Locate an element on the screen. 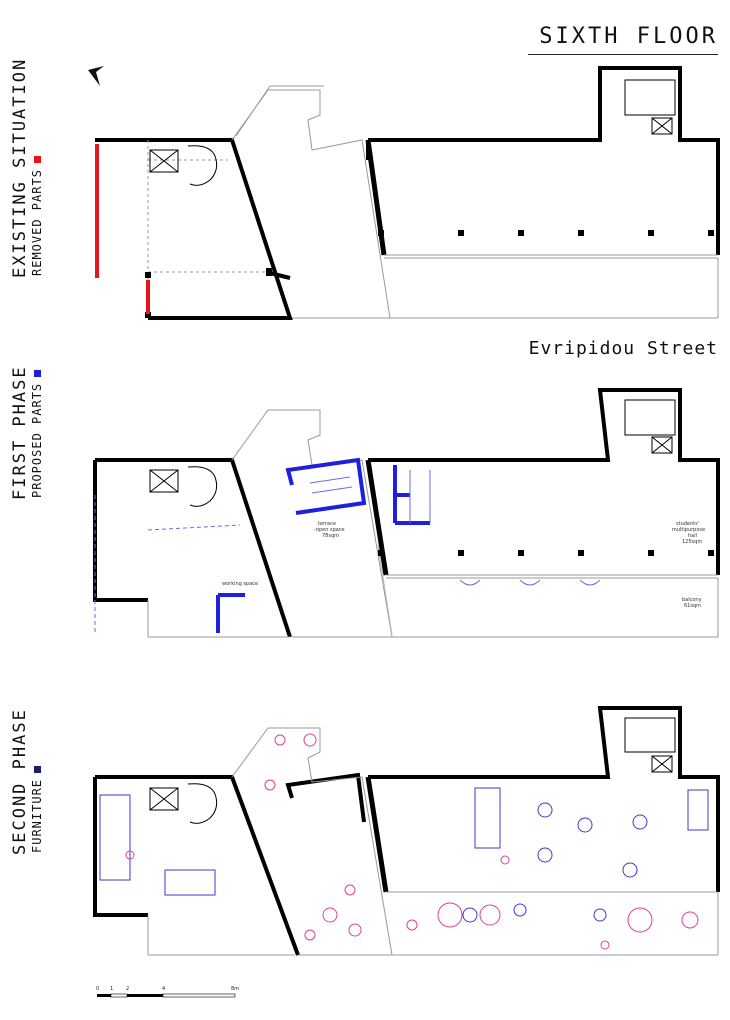  second-phase-stairs is located at coordinates (412, 770).